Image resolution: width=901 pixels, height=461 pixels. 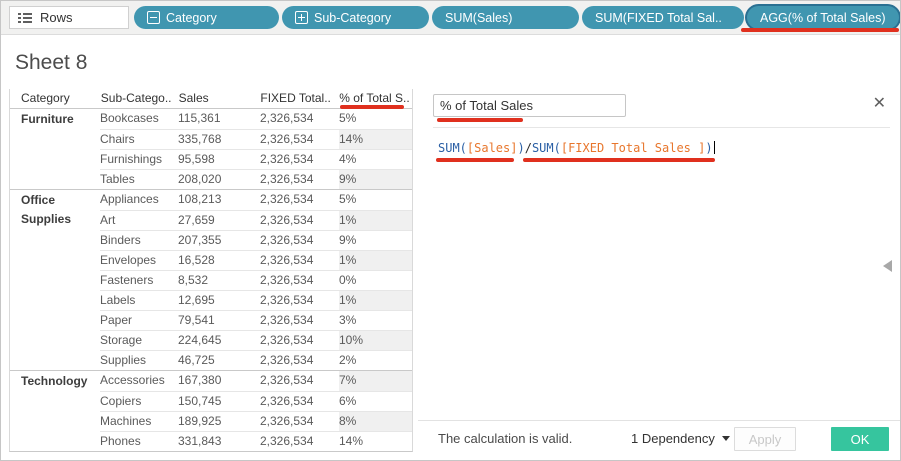 What do you see at coordinates (54, 381) in the screenshot?
I see `category-row-header: Technology` at bounding box center [54, 381].